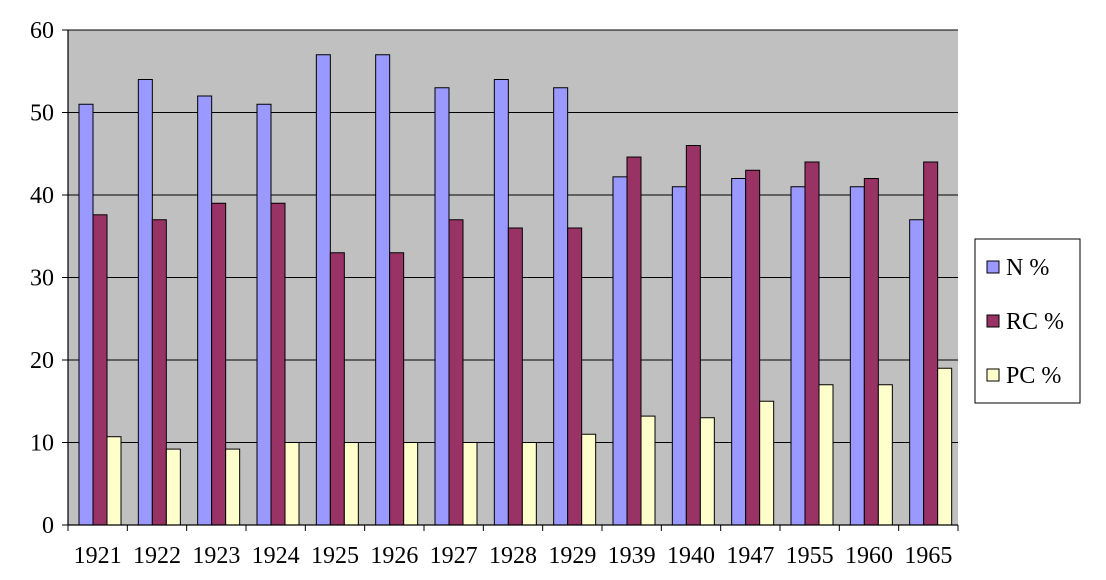 The height and width of the screenshot is (580, 1106). What do you see at coordinates (42, 444) in the screenshot?
I see `y-tick-label: 10` at bounding box center [42, 444].